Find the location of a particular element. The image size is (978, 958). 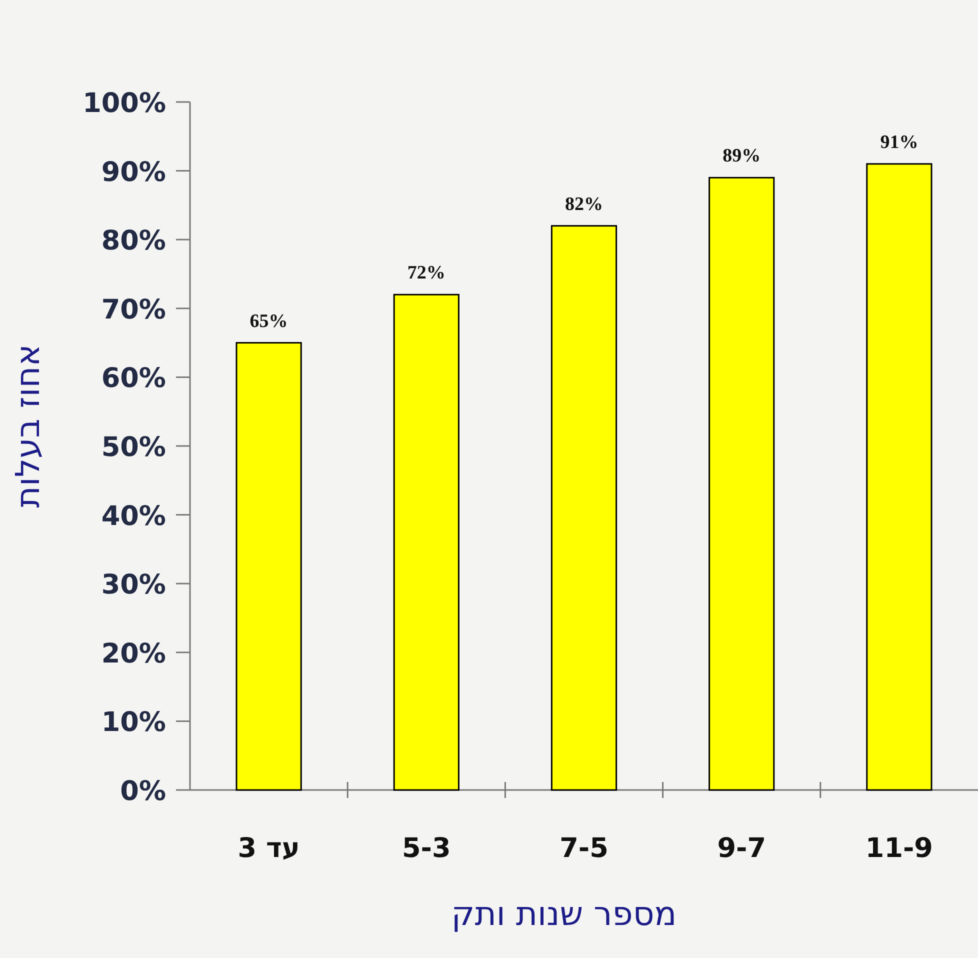

x-tick-label: 11-9 is located at coordinates (899, 848).